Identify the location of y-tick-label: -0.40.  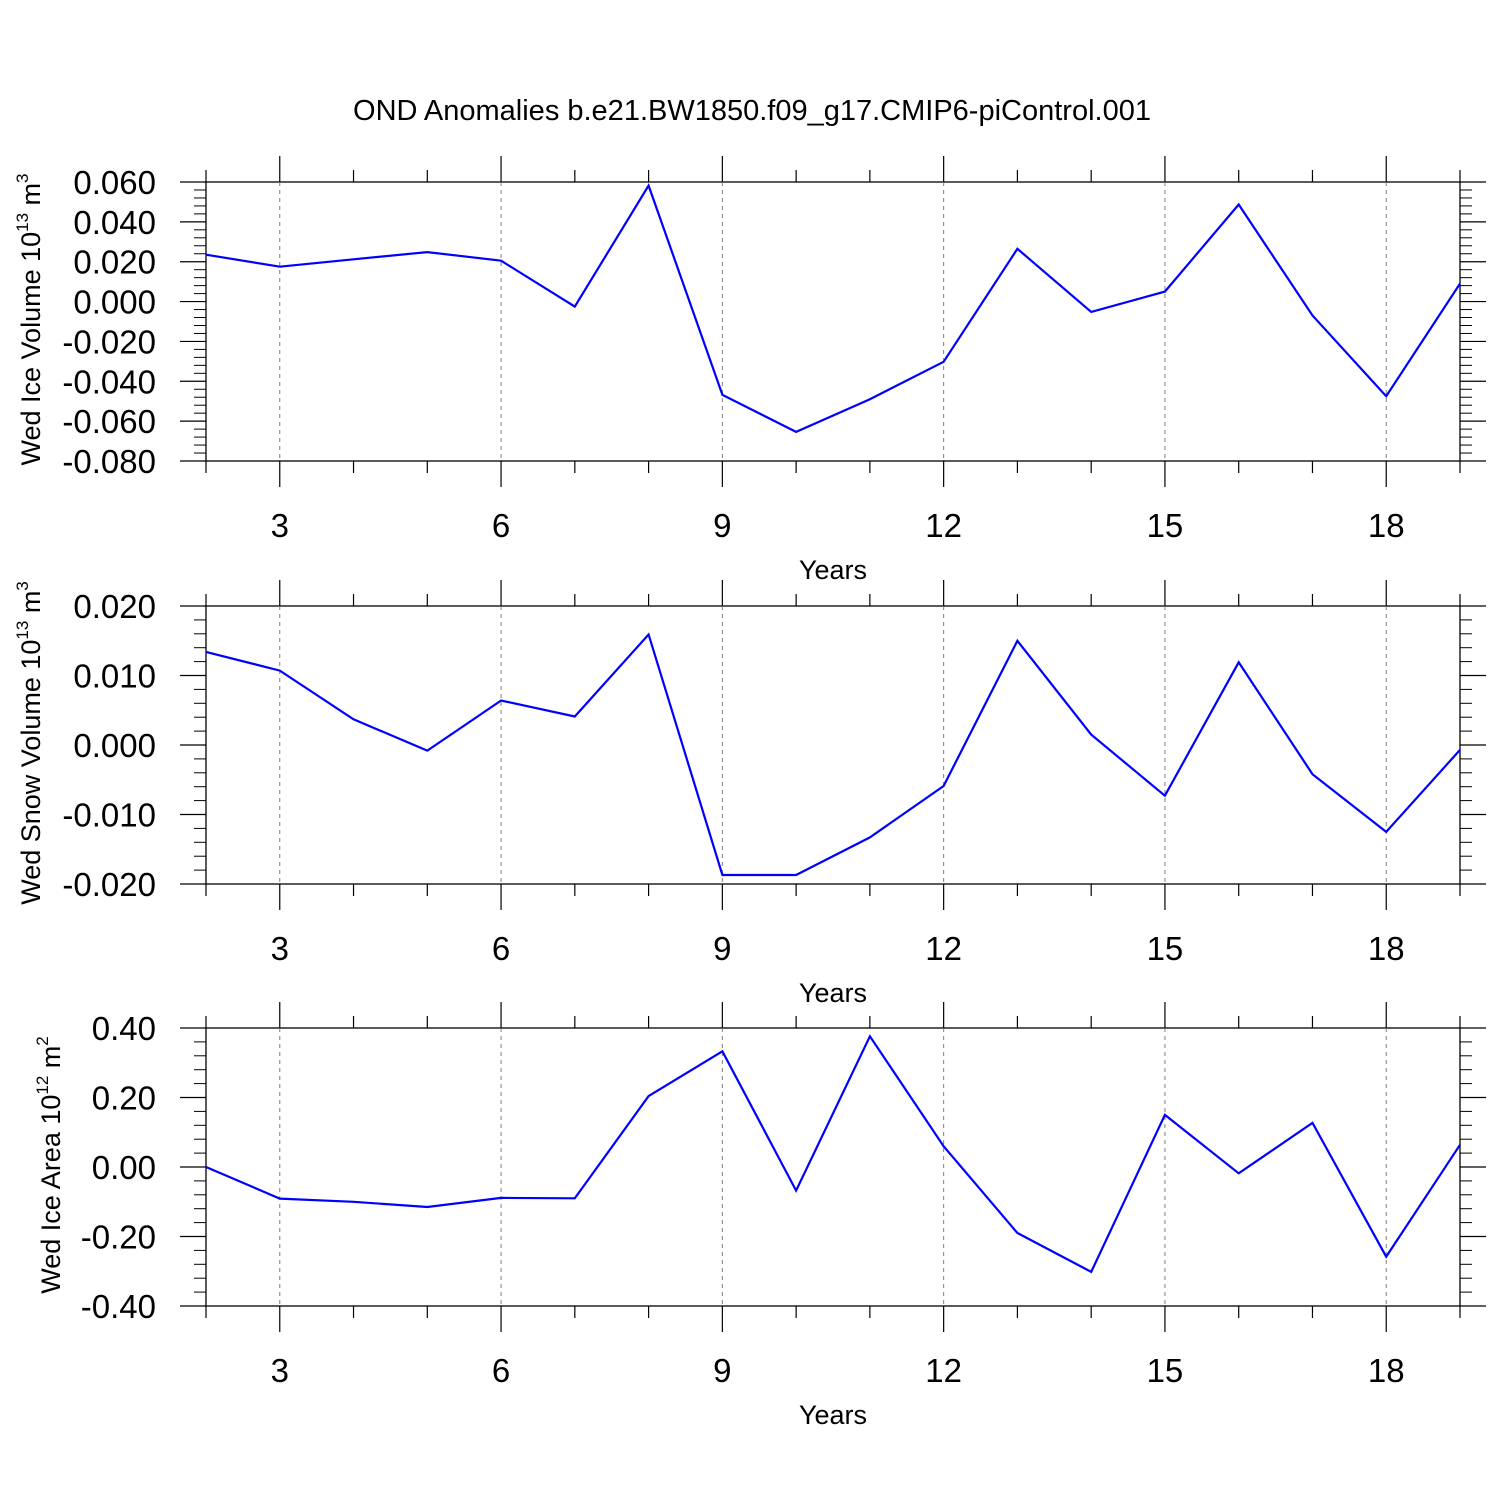
(118, 1306).